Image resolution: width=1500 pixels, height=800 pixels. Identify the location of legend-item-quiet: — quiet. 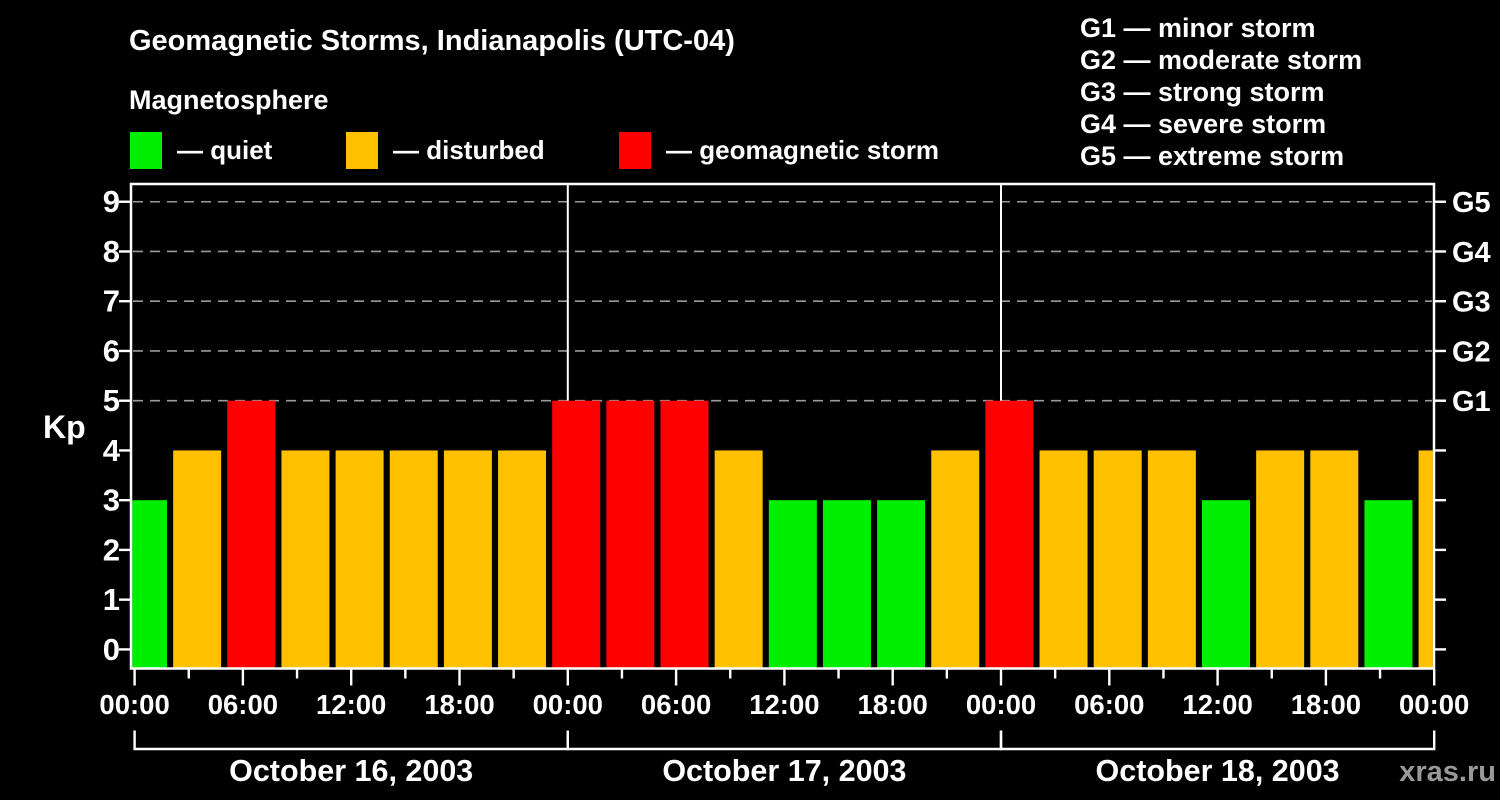
(201, 150).